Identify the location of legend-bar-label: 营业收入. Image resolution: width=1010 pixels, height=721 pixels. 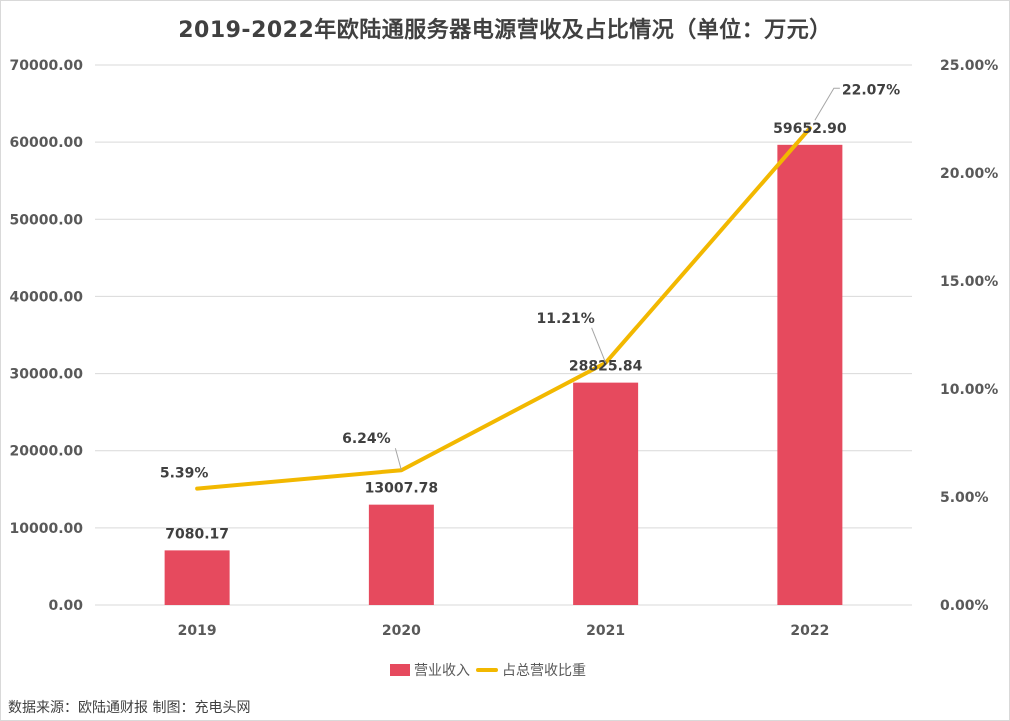
(442, 671).